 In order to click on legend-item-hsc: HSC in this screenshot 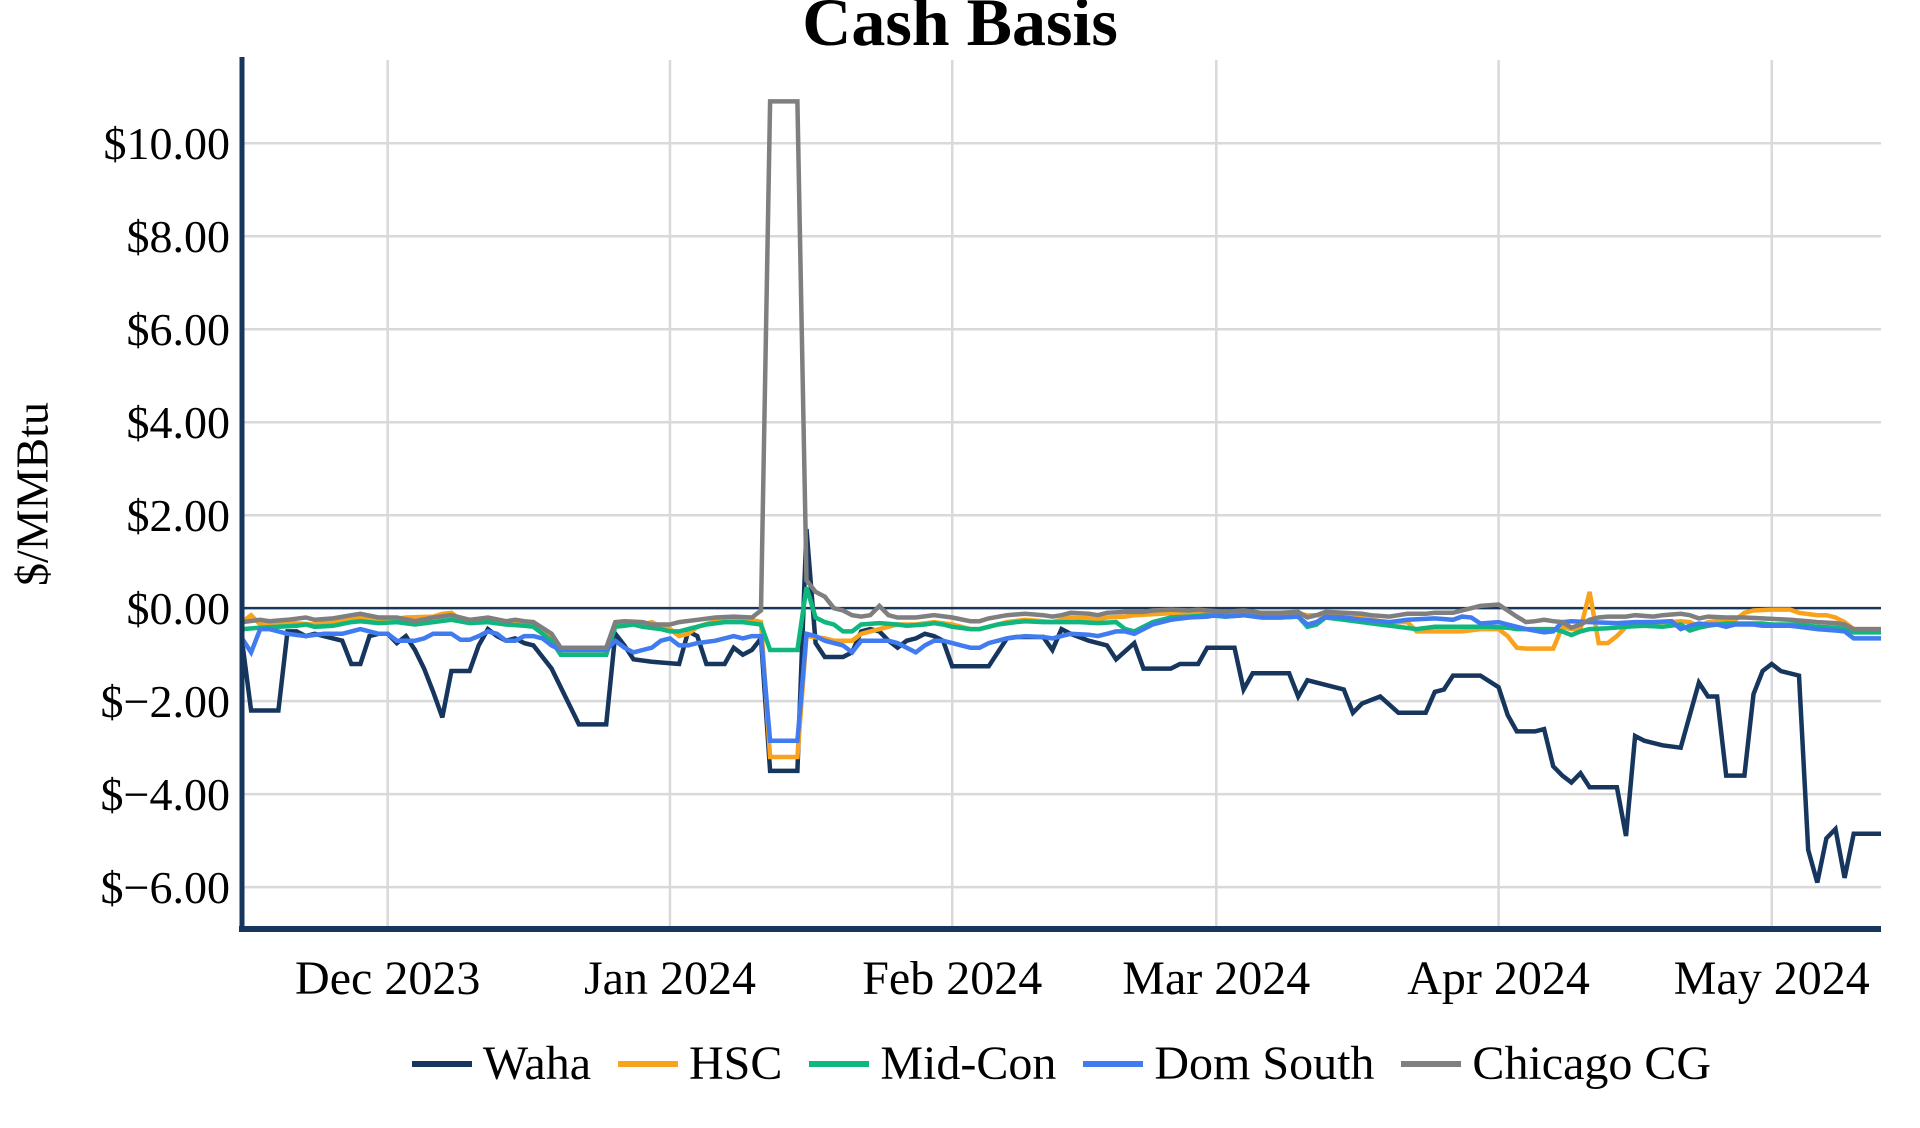, I will do `click(700, 1064)`.